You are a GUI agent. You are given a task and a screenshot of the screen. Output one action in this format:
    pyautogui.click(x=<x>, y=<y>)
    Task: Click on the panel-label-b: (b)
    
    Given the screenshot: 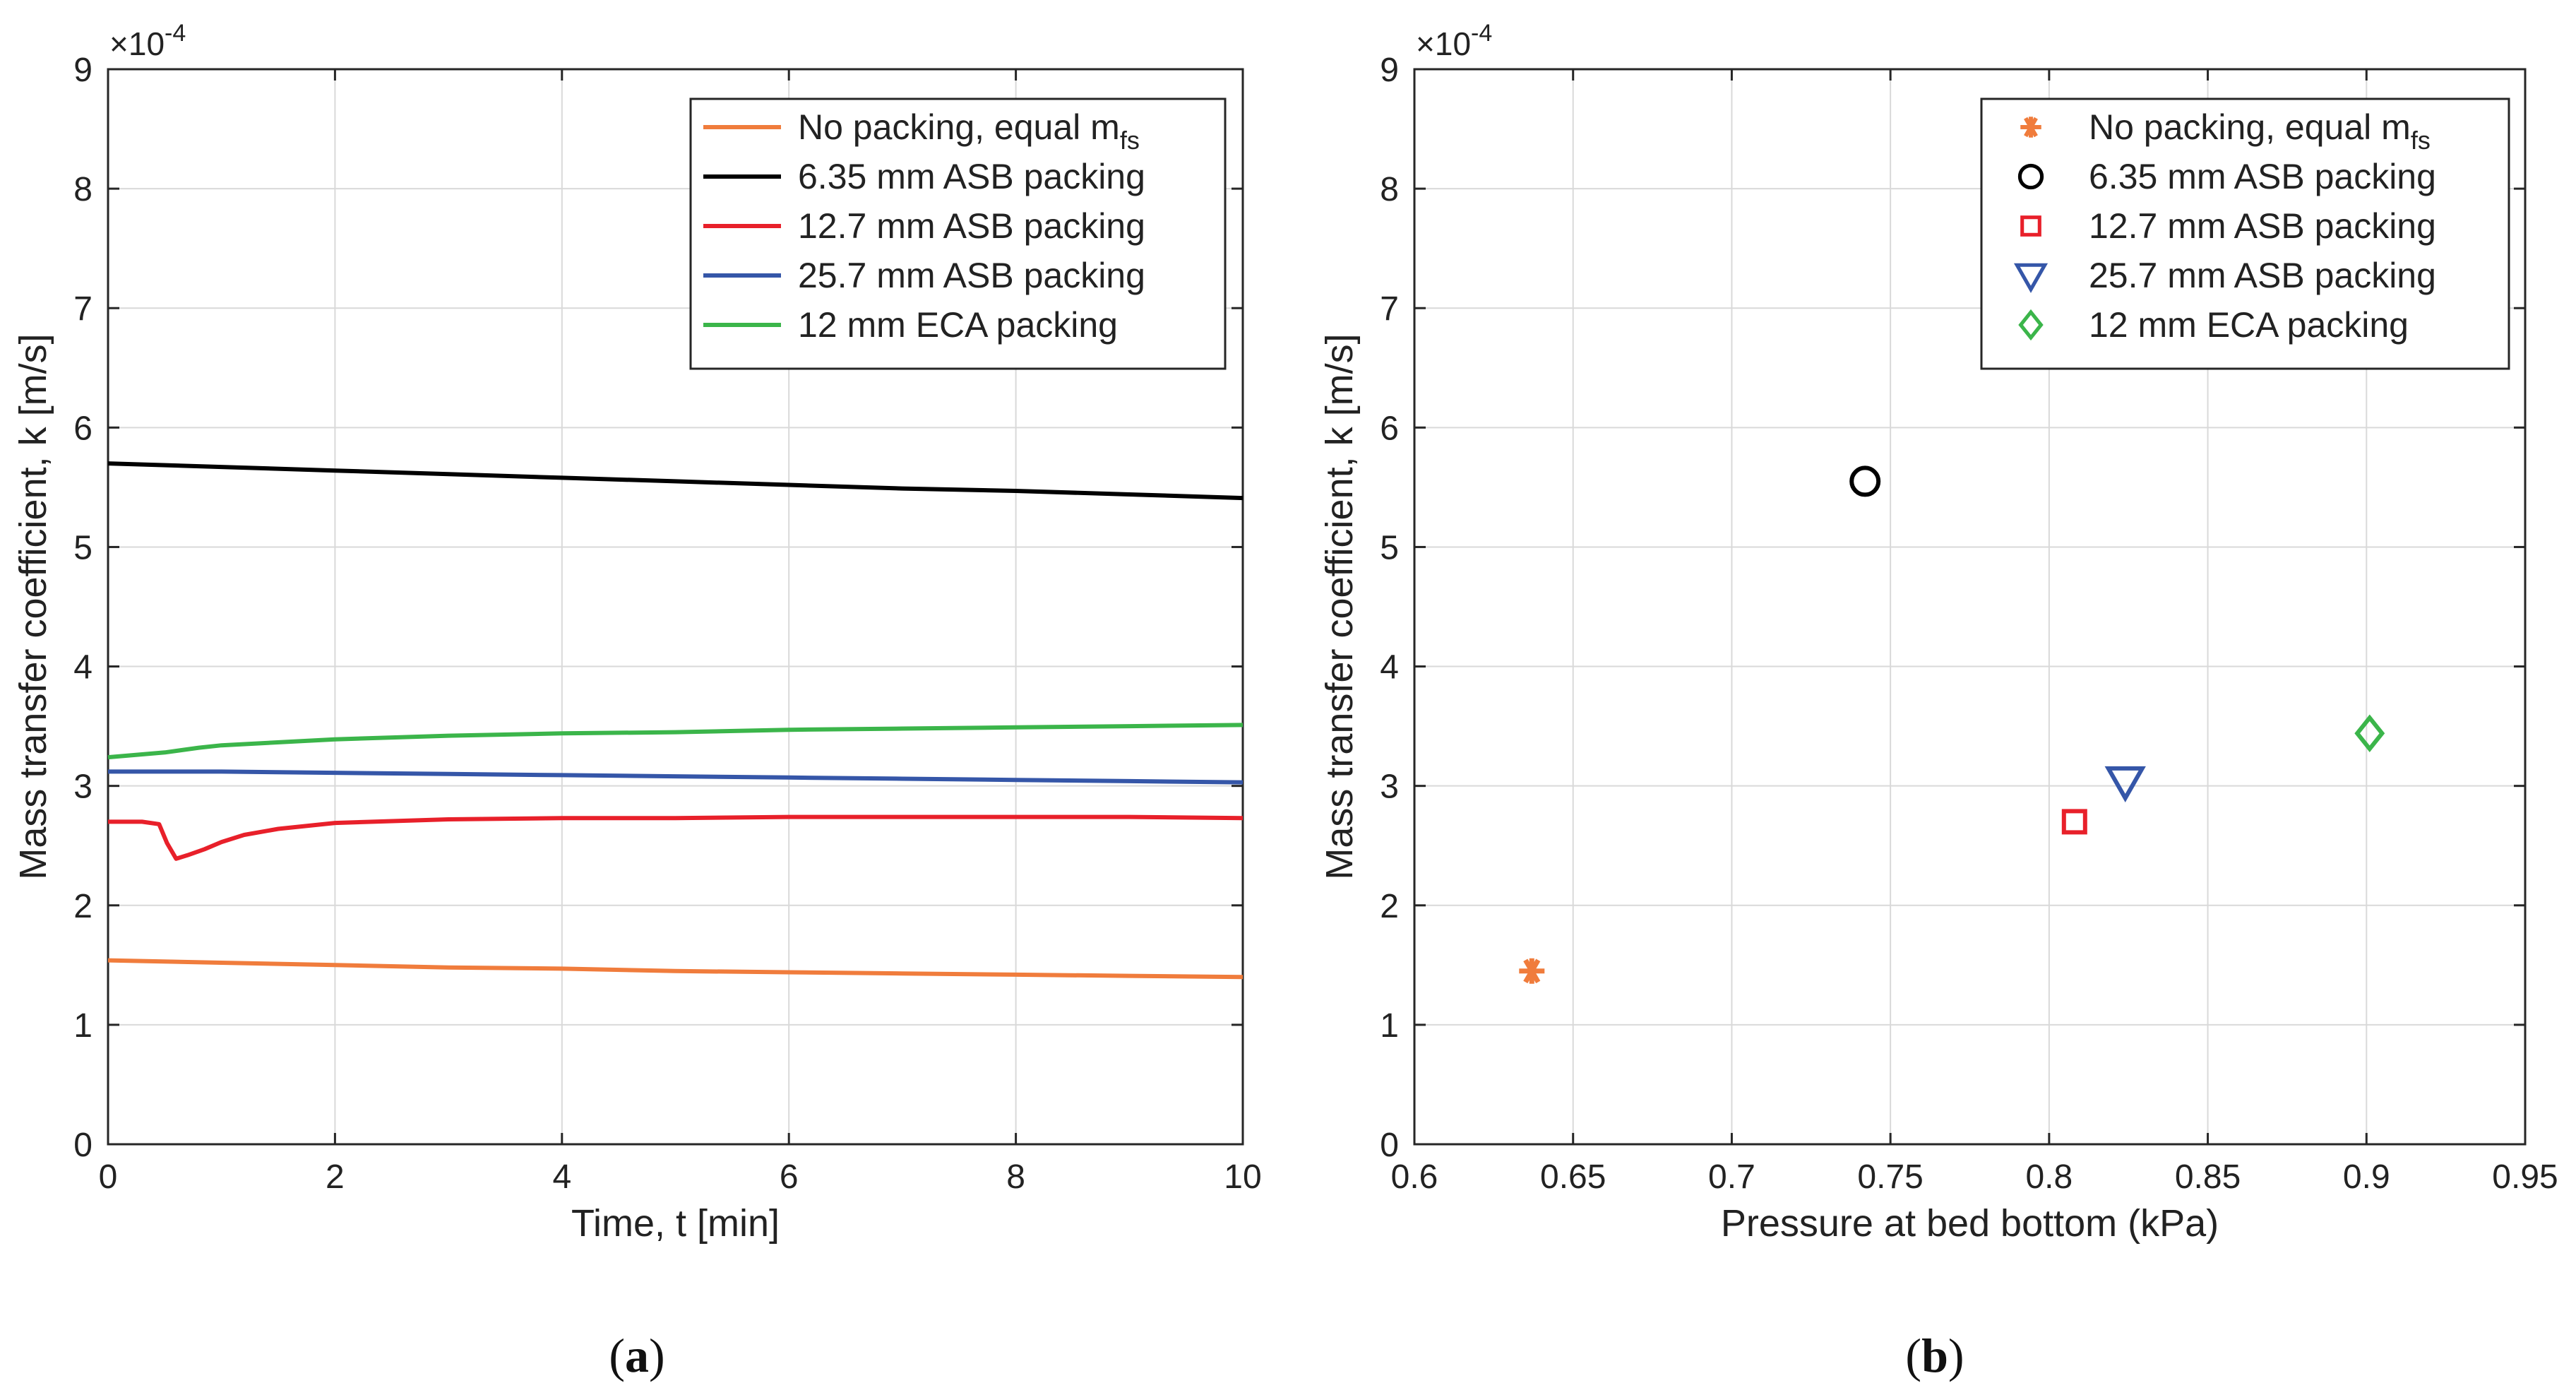 What is the action you would take?
    pyautogui.click(x=1934, y=1355)
    